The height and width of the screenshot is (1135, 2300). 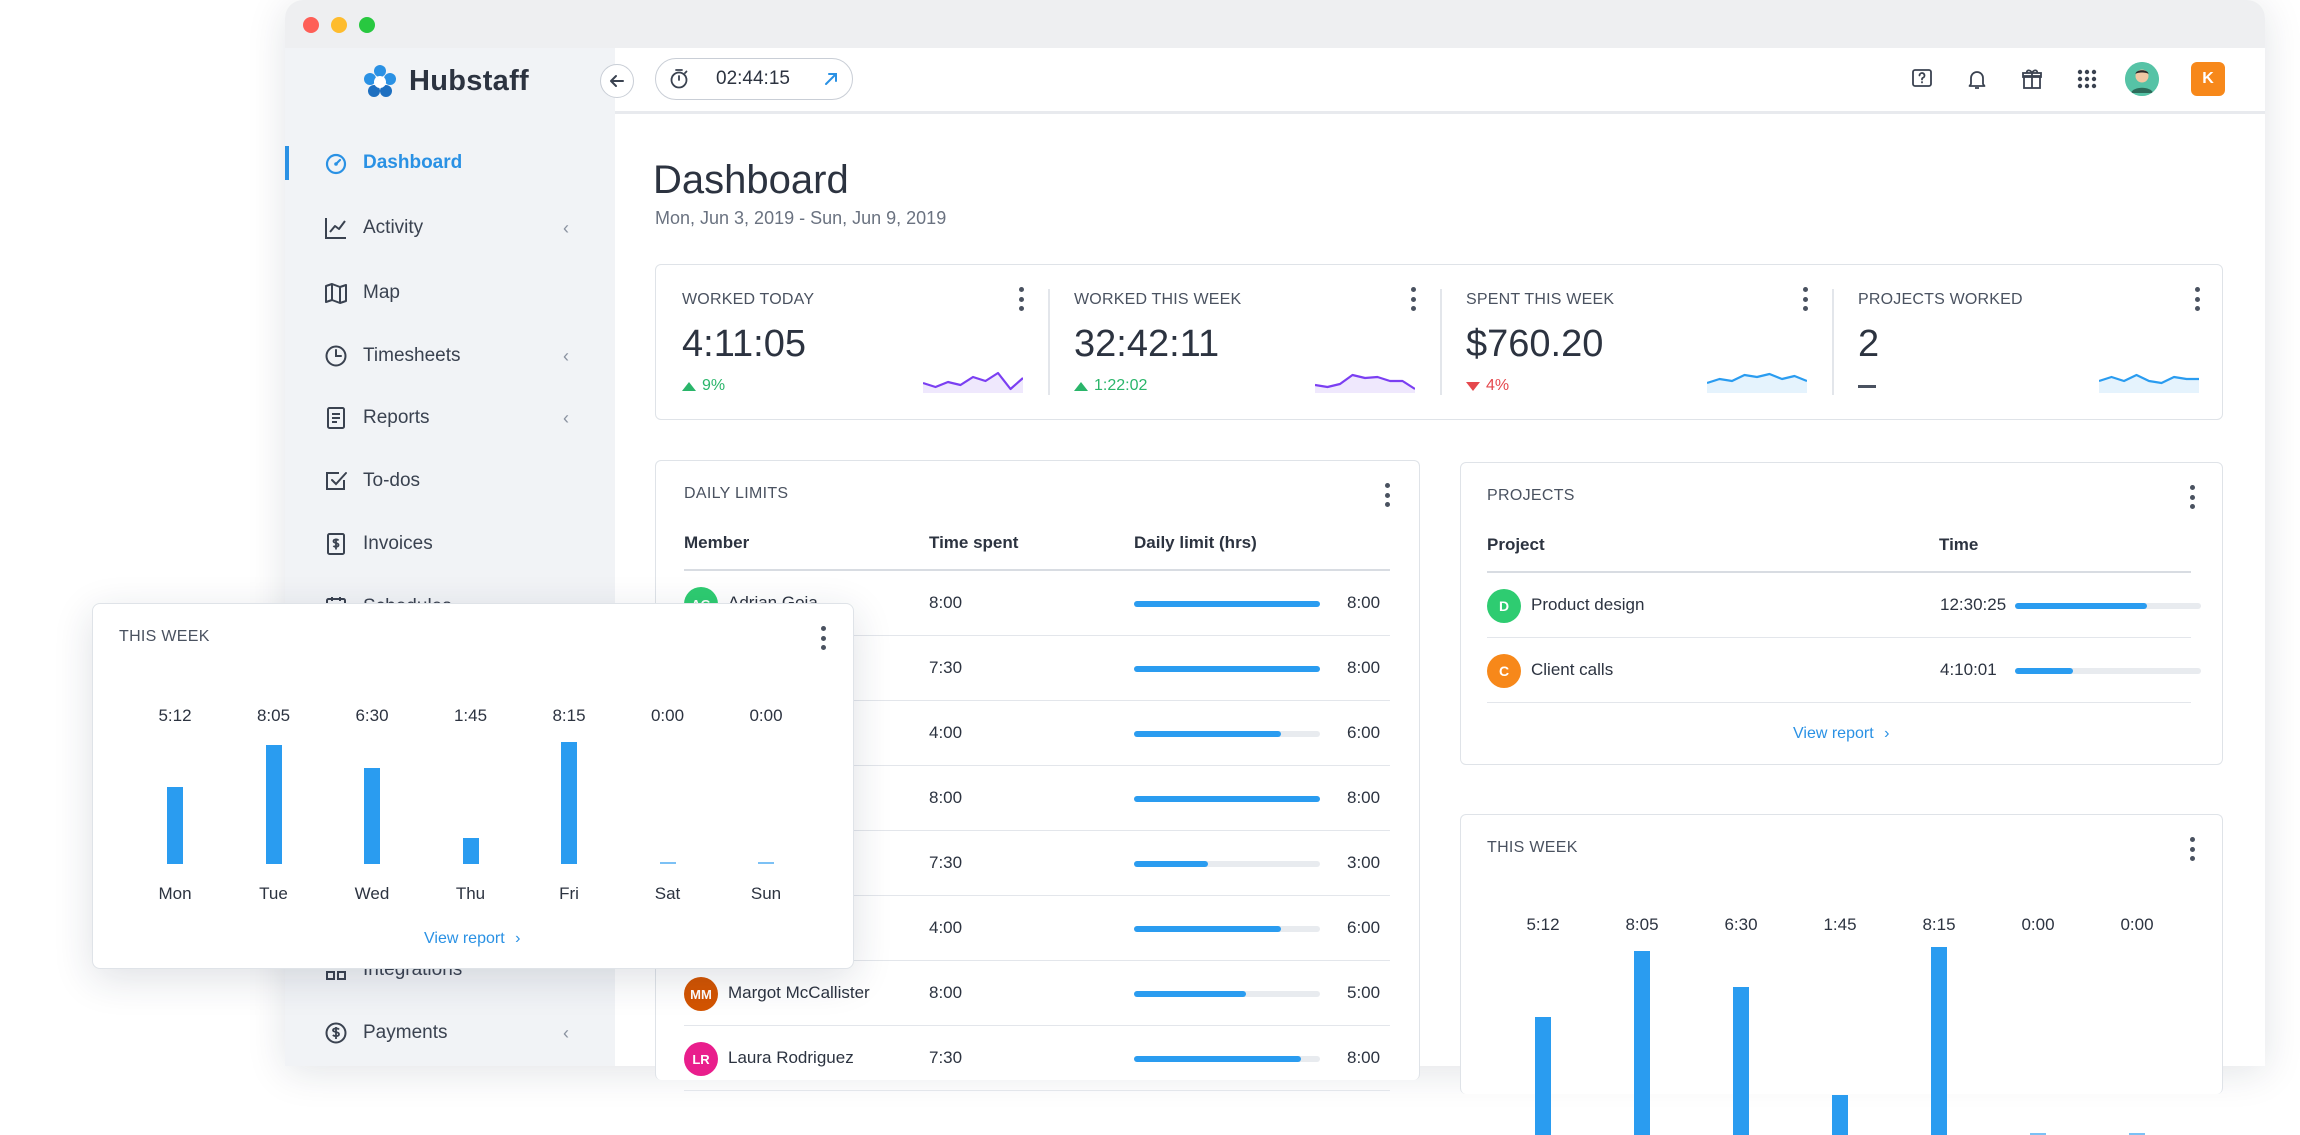 I want to click on sidebar-item-invoices: Invoices, so click(x=450, y=544).